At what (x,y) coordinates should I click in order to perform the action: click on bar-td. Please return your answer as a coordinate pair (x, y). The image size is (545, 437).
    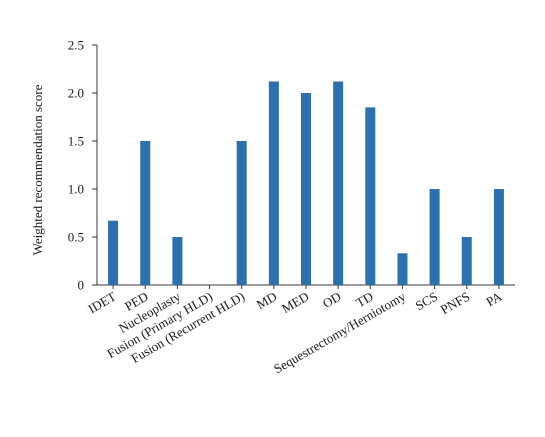
    Looking at the image, I should click on (370, 196).